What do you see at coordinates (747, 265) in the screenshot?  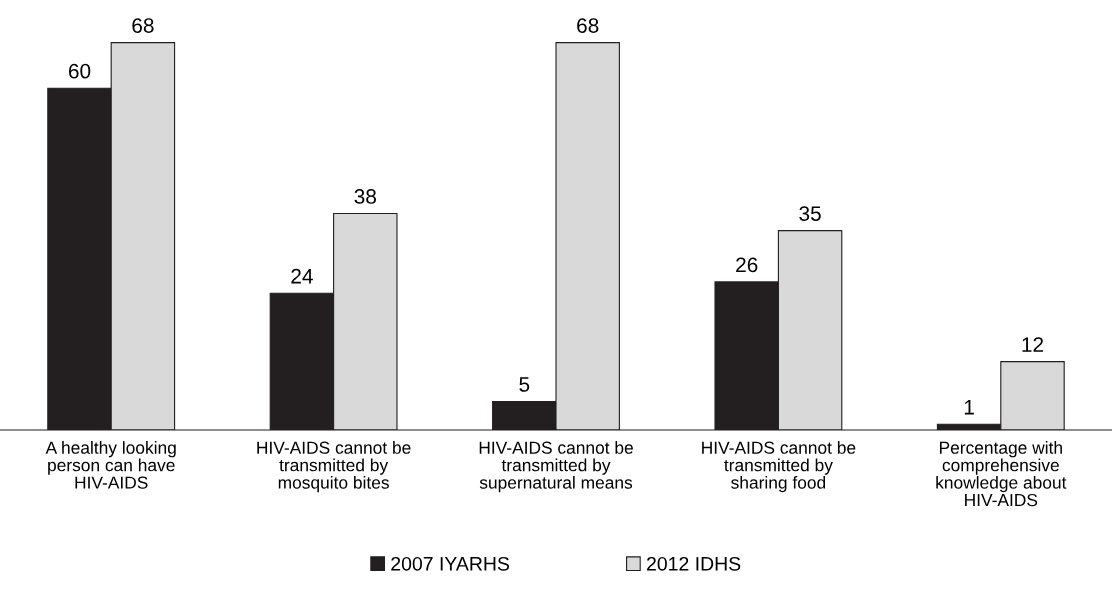 I see `data-label: 26` at bounding box center [747, 265].